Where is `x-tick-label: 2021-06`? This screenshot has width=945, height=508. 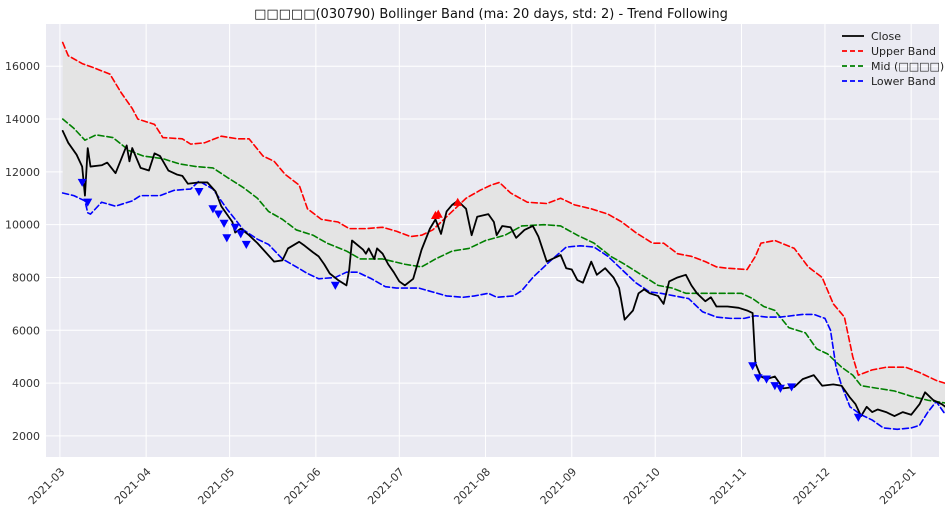 x-tick-label: 2021-06 is located at coordinates (303, 486).